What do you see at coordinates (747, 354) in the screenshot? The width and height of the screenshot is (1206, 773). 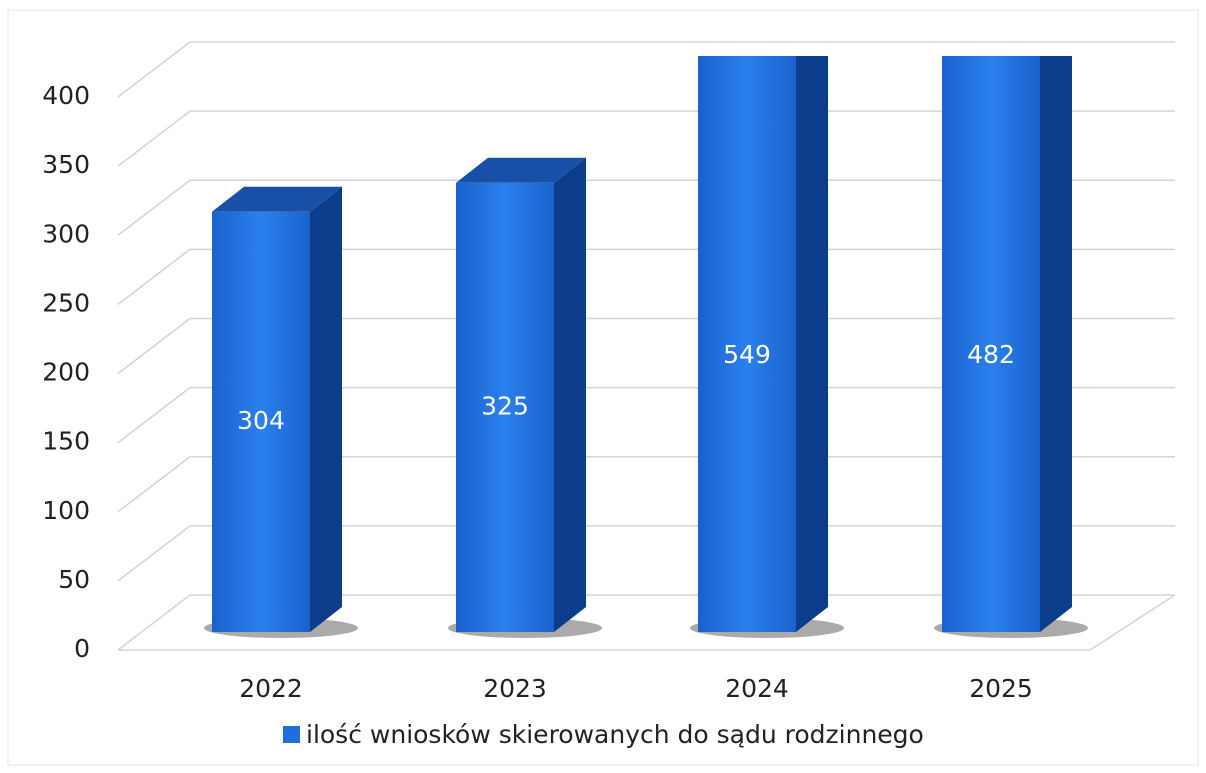 I see `data-label: 549` at bounding box center [747, 354].